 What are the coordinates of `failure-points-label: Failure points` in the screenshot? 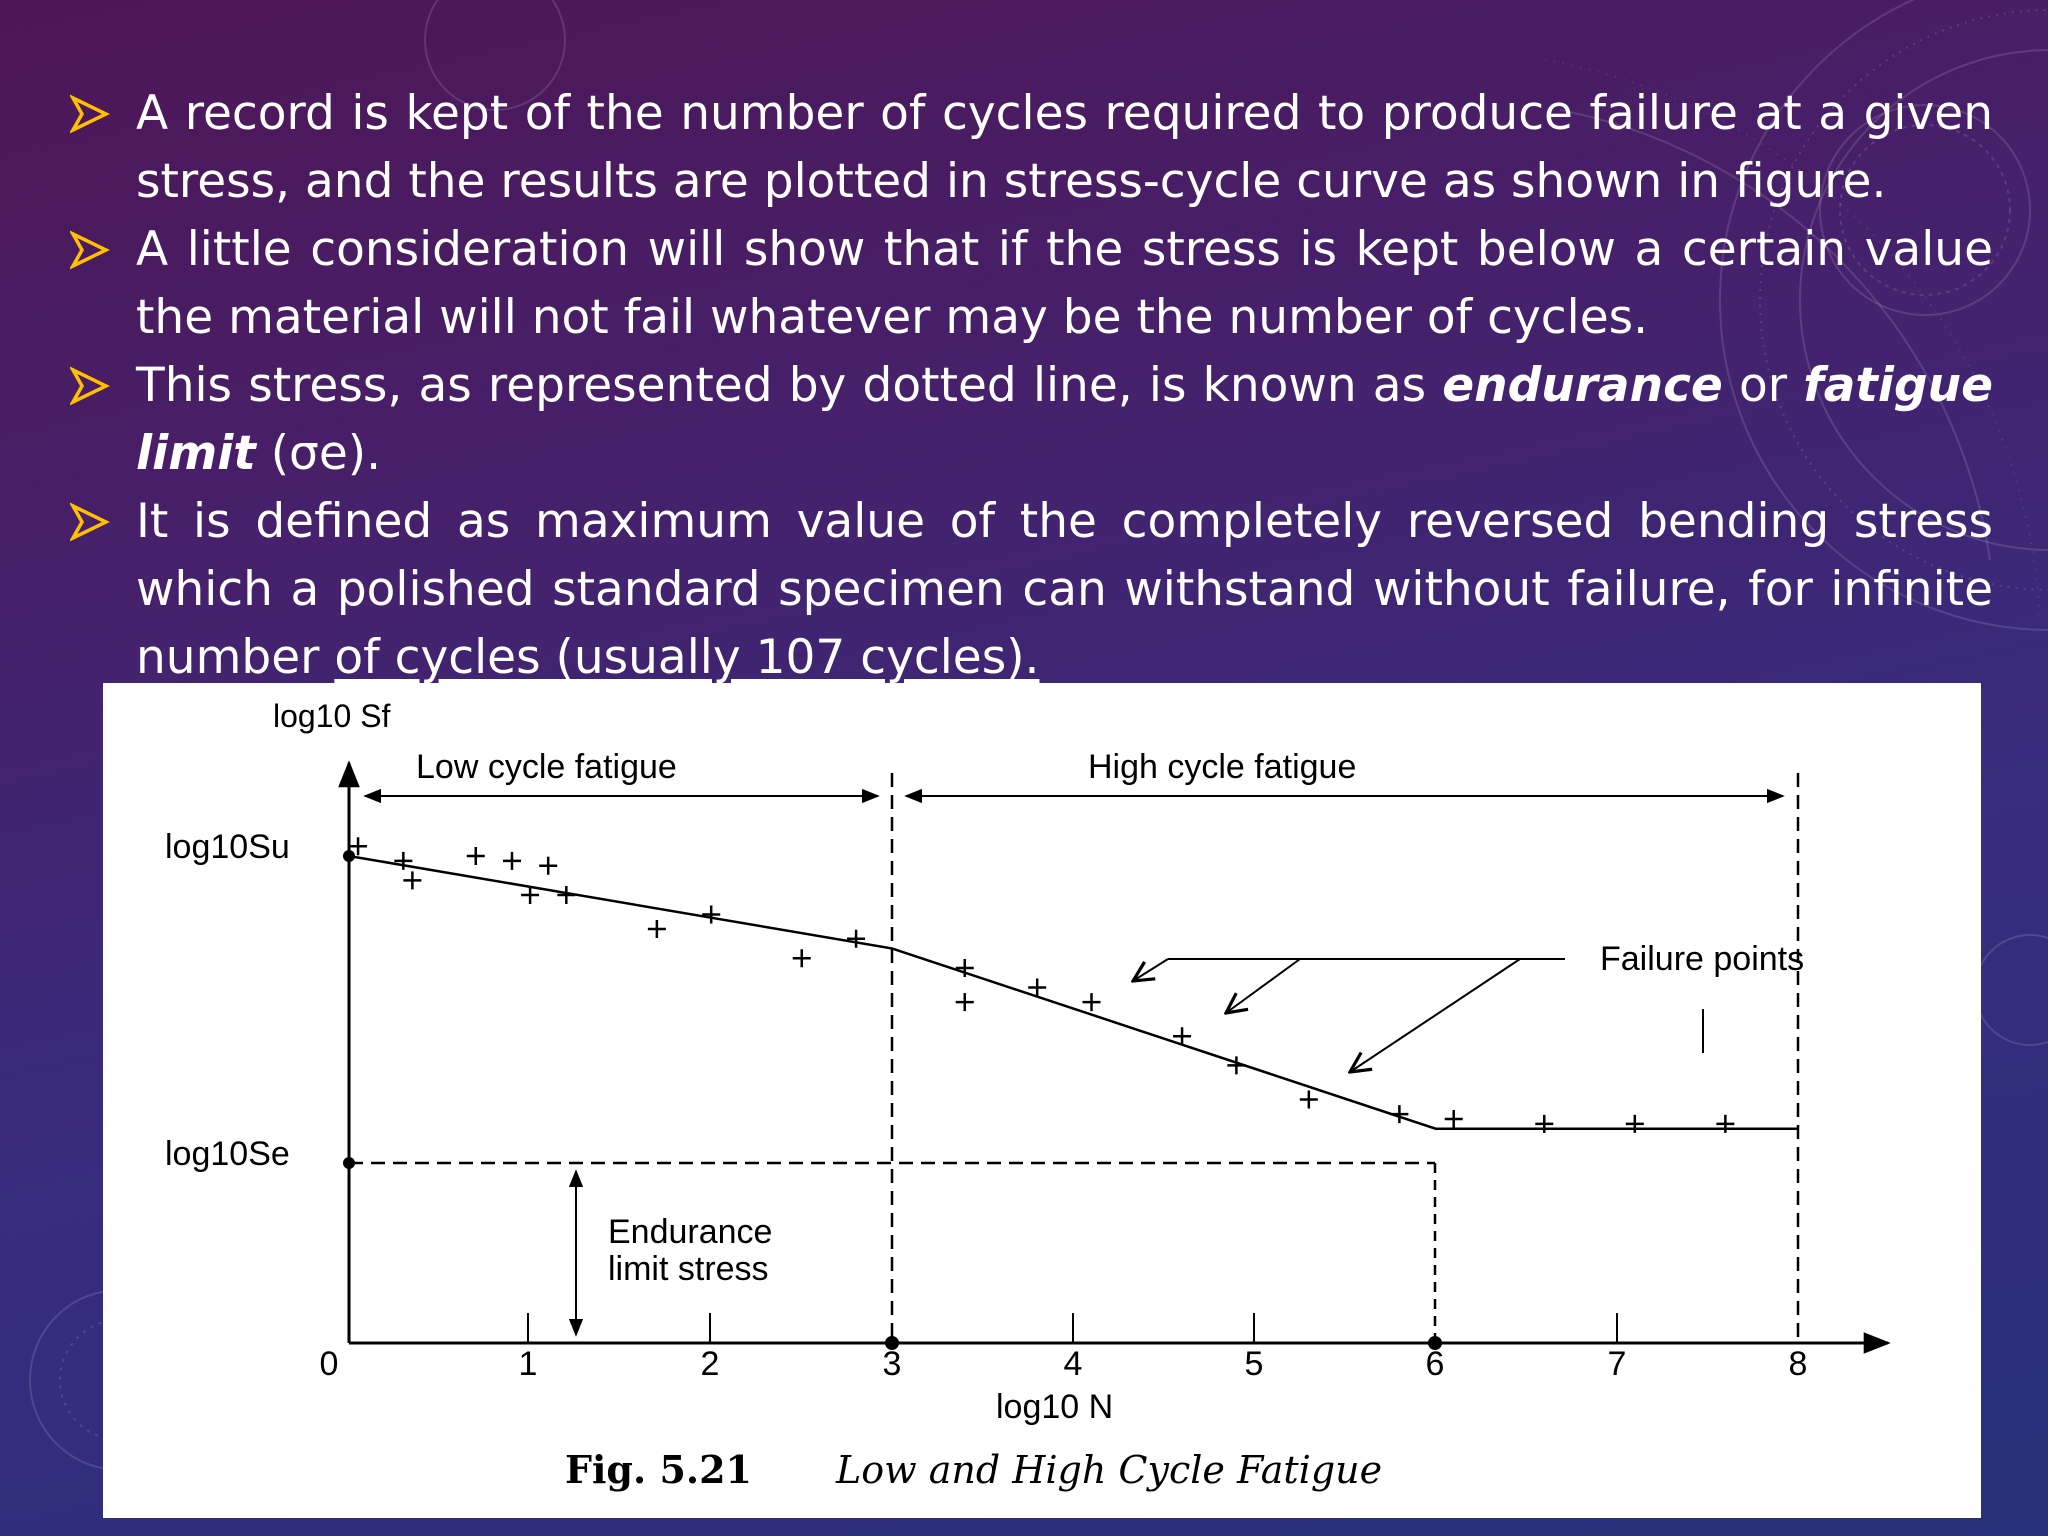 It's located at (1702, 959).